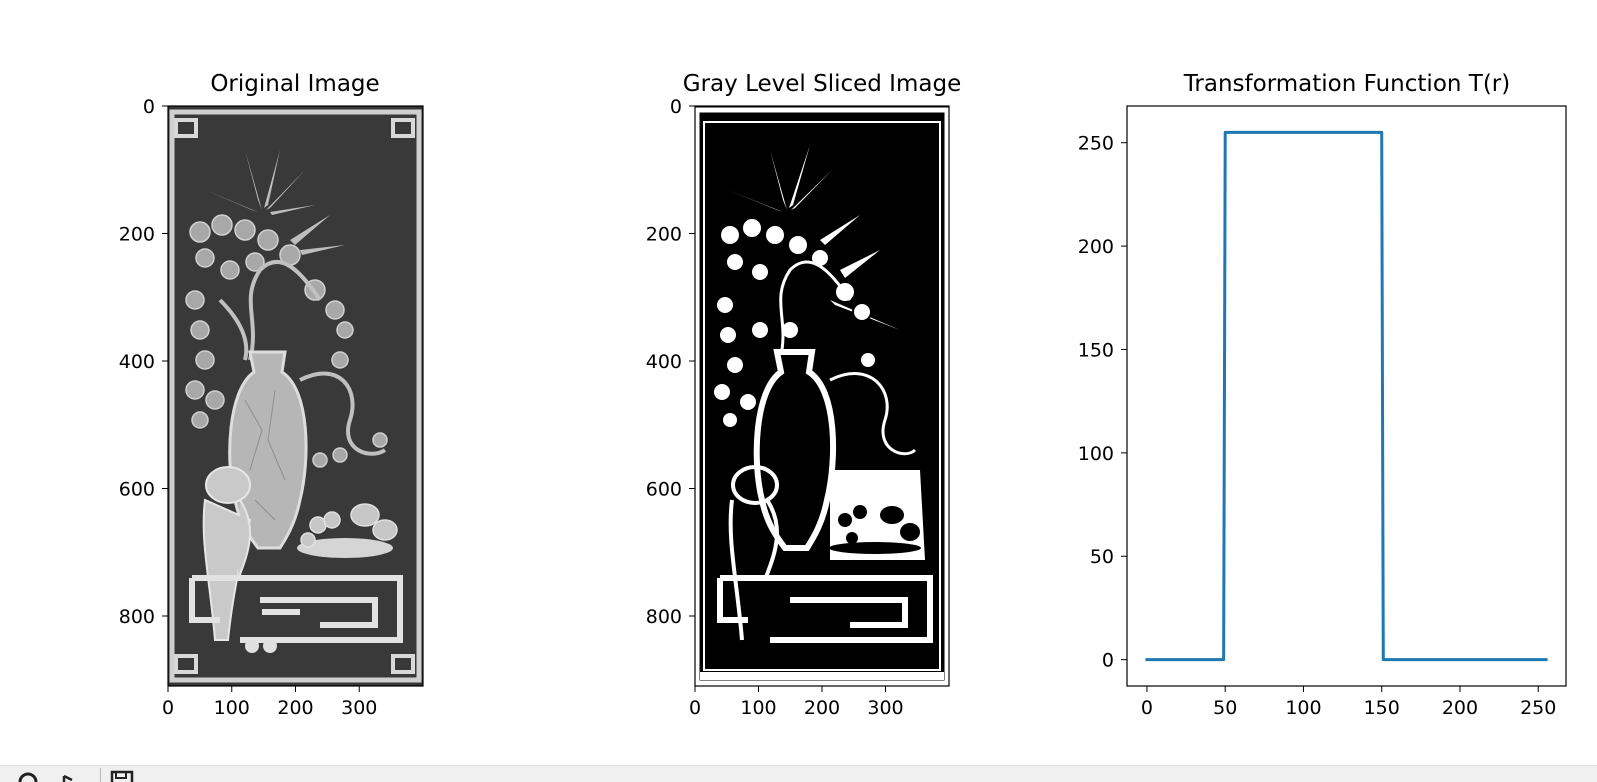  I want to click on original-x-tick-label: 200, so click(295, 708).